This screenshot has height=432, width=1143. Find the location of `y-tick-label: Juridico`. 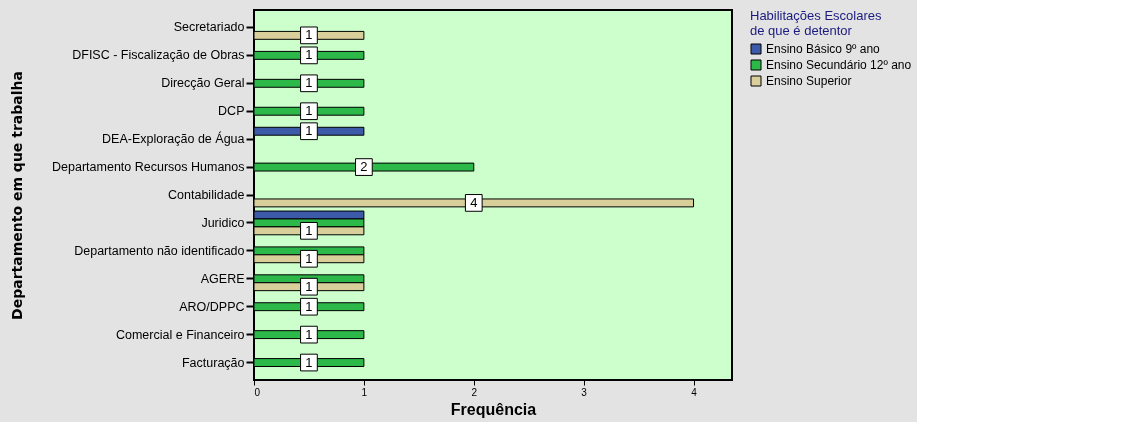

y-tick-label: Juridico is located at coordinates (223, 222).